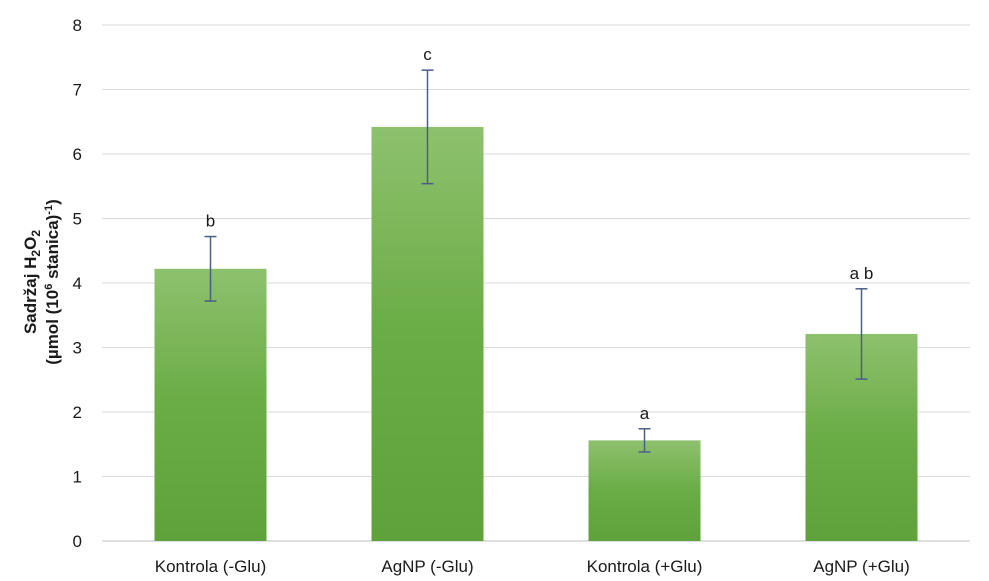 Image resolution: width=989 pixels, height=581 pixels. I want to click on y-tick-label: 7, so click(77, 90).